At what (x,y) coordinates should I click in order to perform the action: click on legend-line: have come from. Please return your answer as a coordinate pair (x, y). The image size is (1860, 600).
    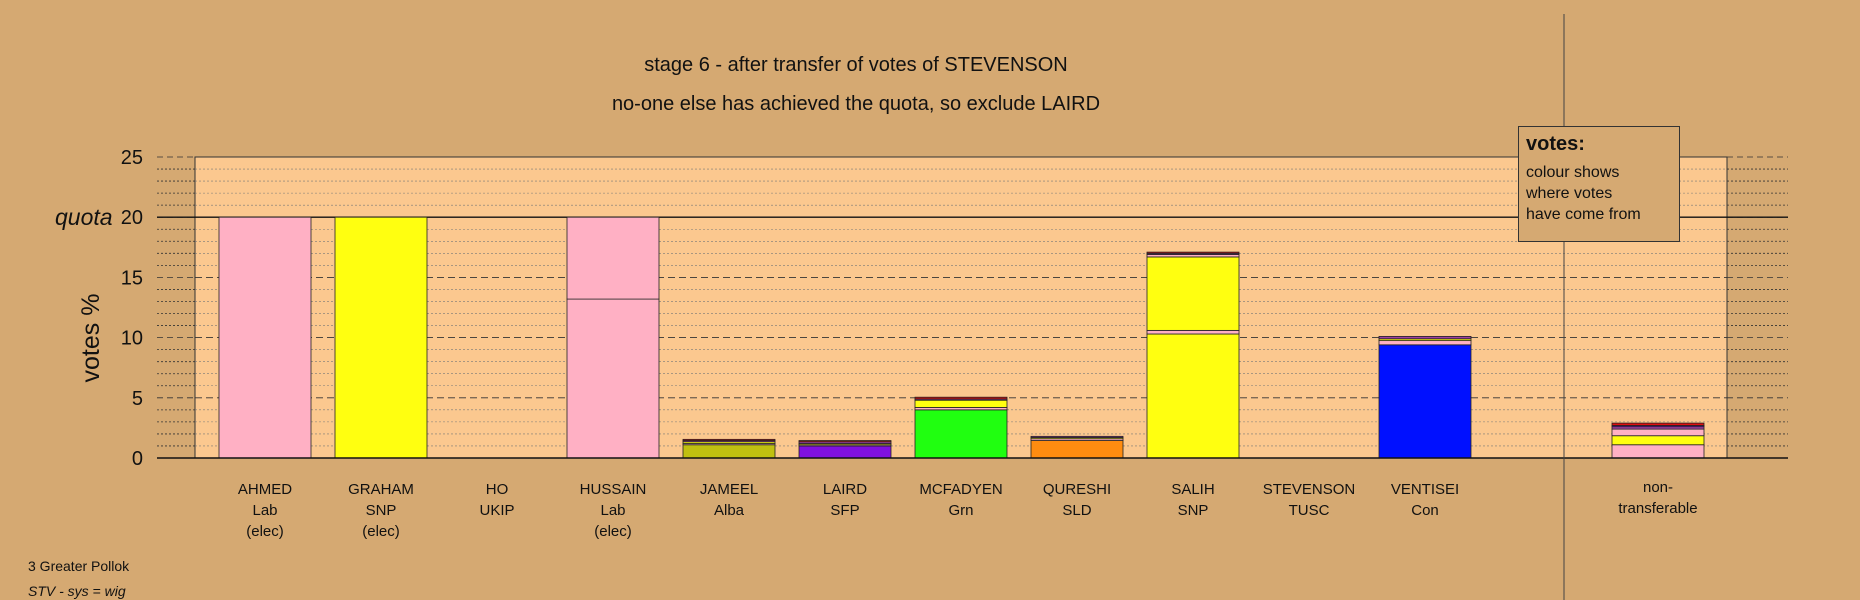
    Looking at the image, I should click on (1583, 214).